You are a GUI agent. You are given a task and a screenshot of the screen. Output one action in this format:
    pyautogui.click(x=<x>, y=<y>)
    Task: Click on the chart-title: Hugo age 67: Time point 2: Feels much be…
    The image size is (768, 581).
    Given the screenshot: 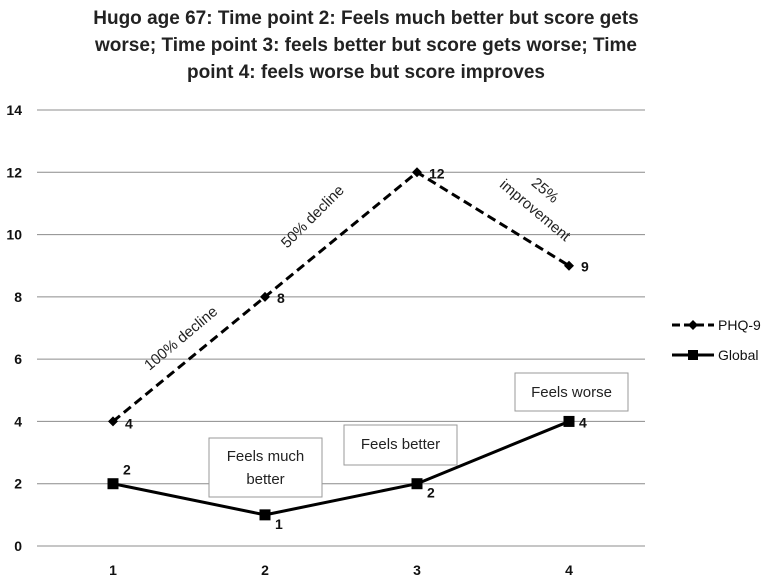 What is the action you would take?
    pyautogui.click(x=365, y=45)
    